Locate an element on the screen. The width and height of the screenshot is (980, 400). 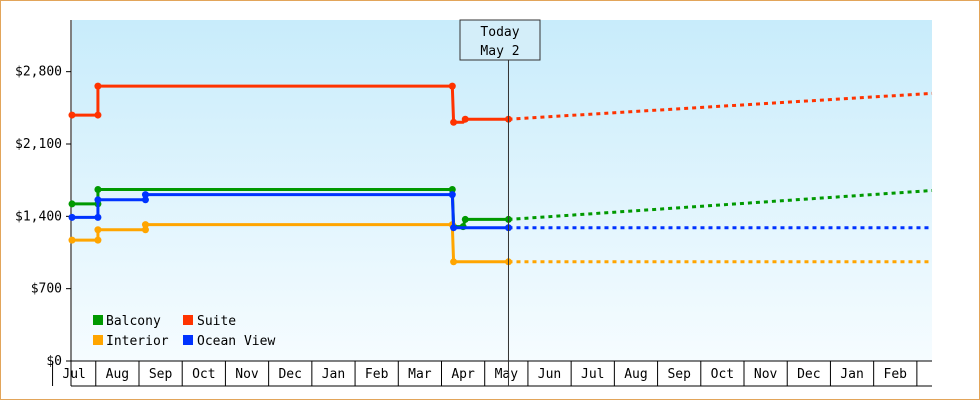
x-tick-label: Jun is located at coordinates (549, 374).